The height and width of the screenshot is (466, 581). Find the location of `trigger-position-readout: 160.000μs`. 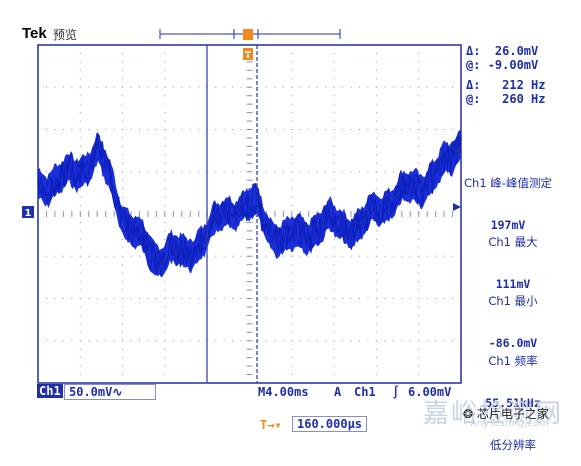

trigger-position-readout: 160.000μs is located at coordinates (330, 424).